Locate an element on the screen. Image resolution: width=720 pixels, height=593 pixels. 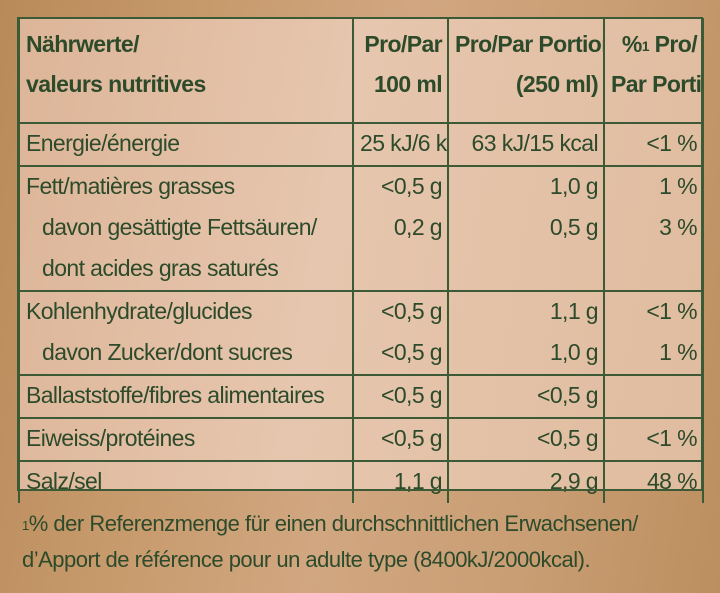
row-label: davon Zucker/dont sucres is located at coordinates (186, 354).